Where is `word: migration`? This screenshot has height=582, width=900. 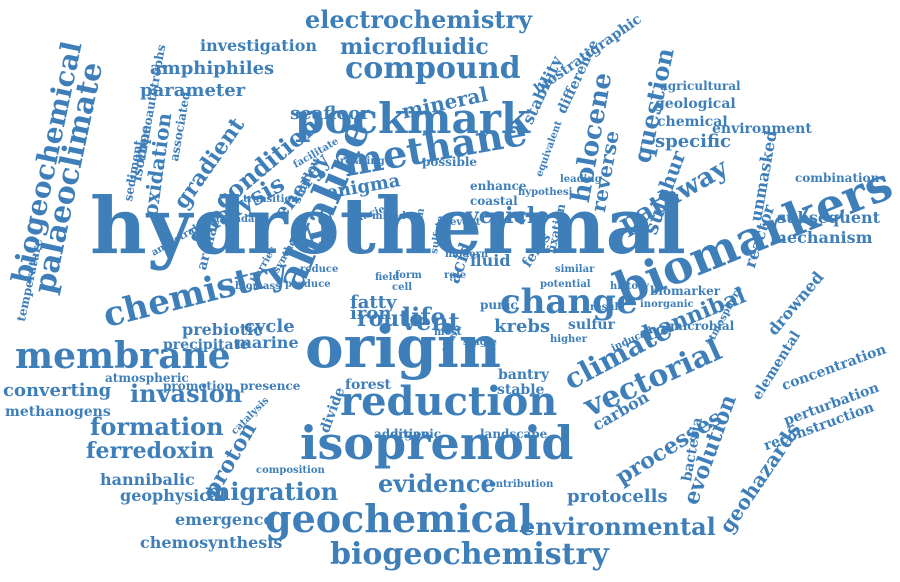
word: migration is located at coordinates (272, 491).